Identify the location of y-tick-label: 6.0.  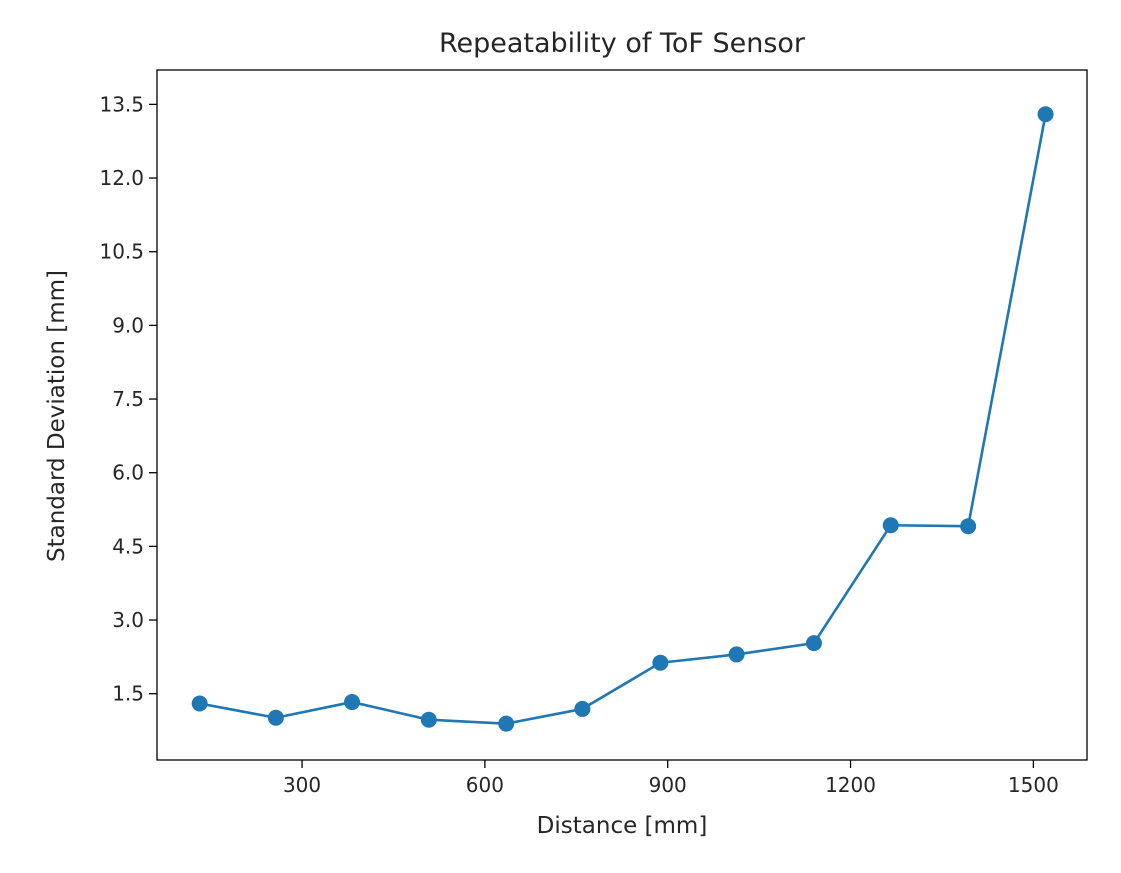
(128, 473).